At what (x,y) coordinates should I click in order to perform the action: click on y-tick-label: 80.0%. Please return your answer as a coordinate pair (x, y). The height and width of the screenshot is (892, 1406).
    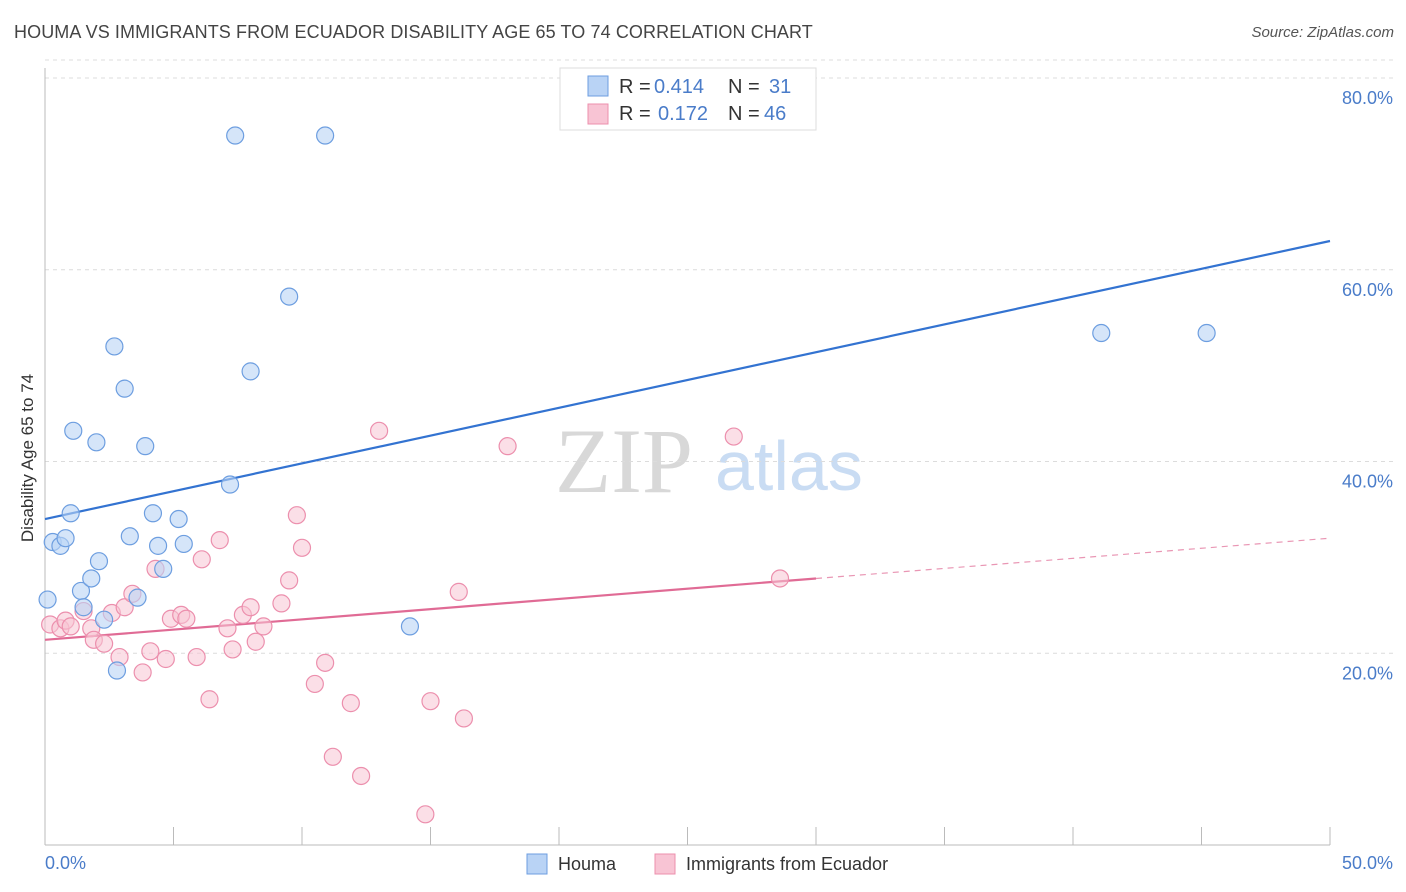
    Looking at the image, I should click on (1367, 98).